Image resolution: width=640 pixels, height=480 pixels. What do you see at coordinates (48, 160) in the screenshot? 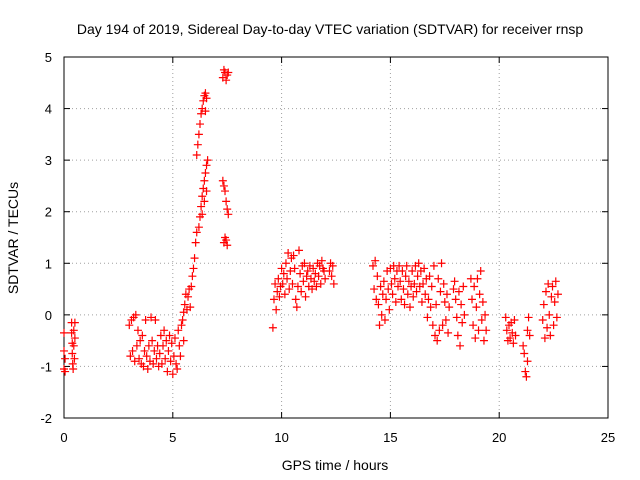
I see `y-tick-label: 3` at bounding box center [48, 160].